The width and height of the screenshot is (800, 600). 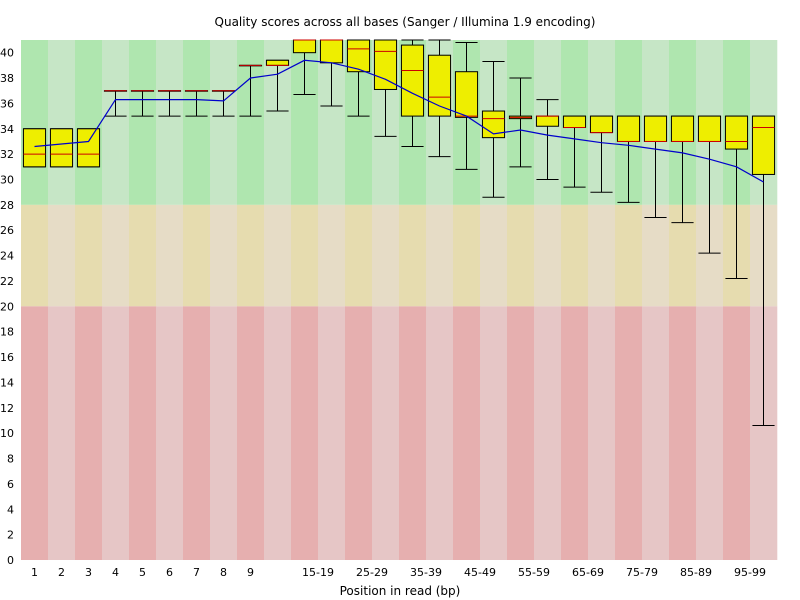 What do you see at coordinates (169, 572) in the screenshot?
I see `x-tick-label: 6` at bounding box center [169, 572].